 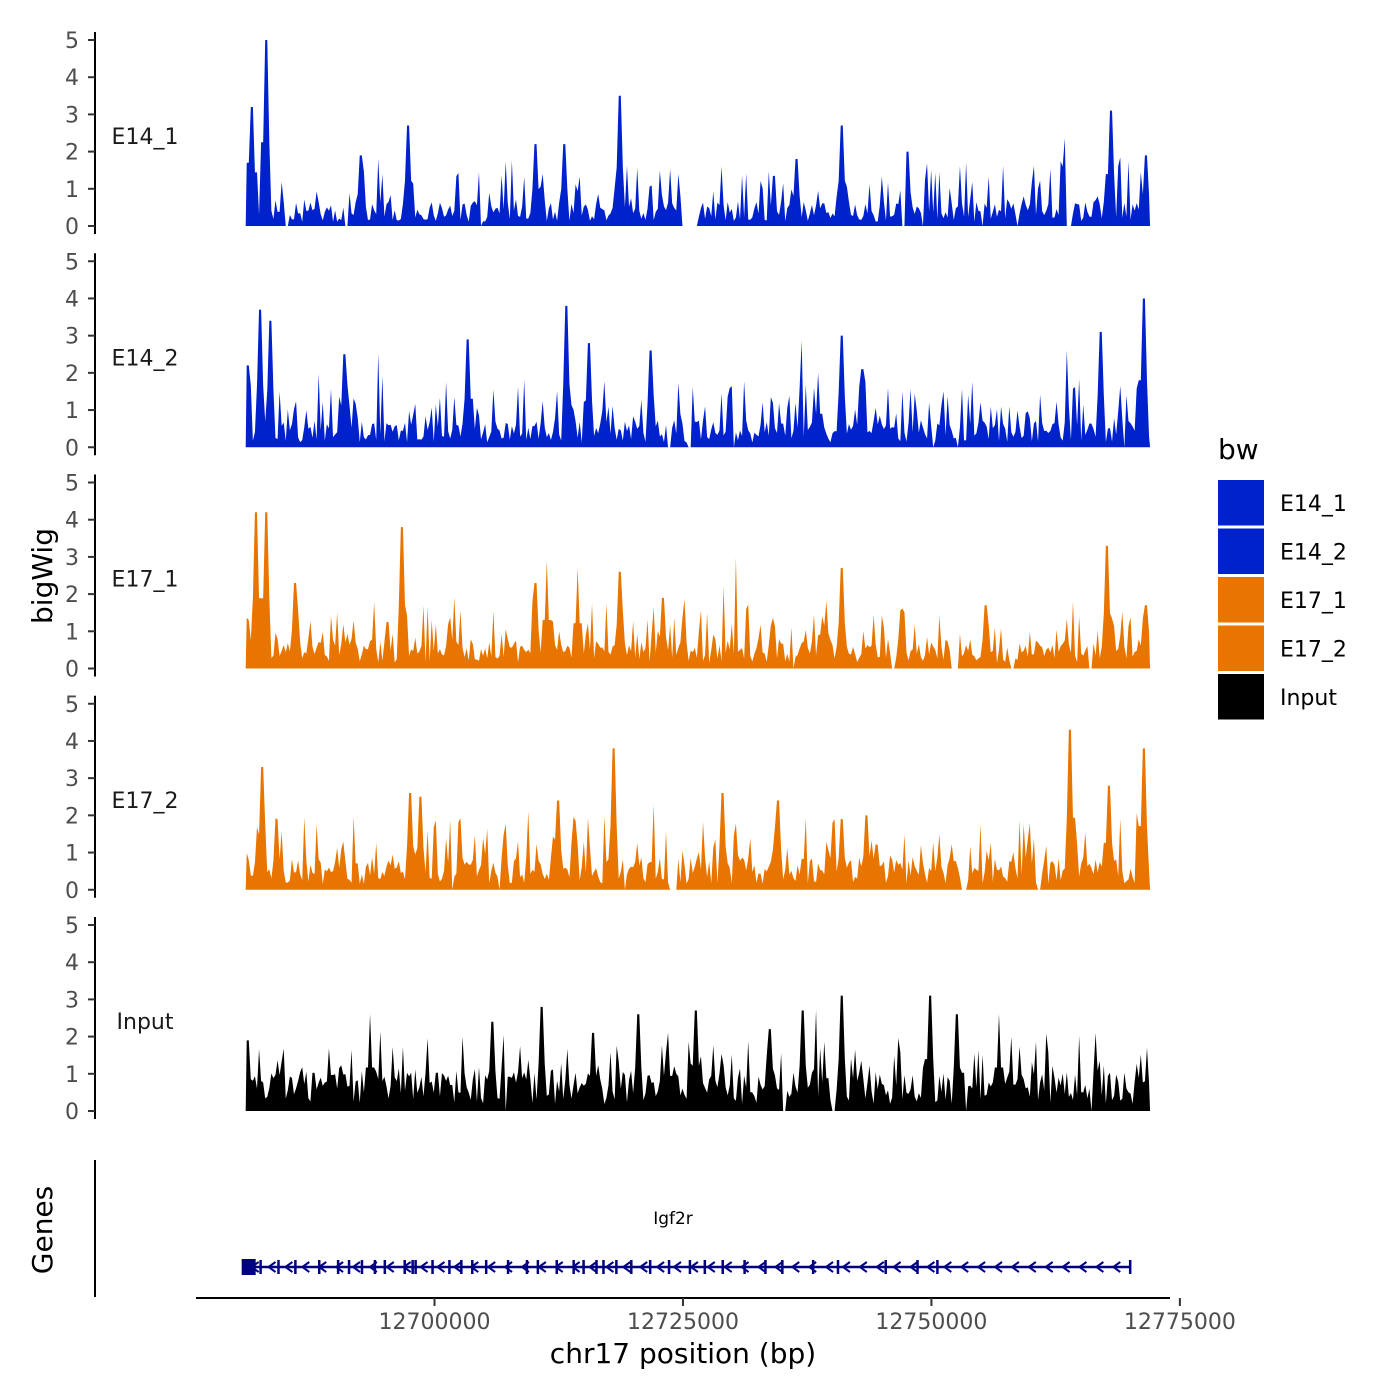 I want to click on legend-label: E14_1, so click(x=1313, y=504).